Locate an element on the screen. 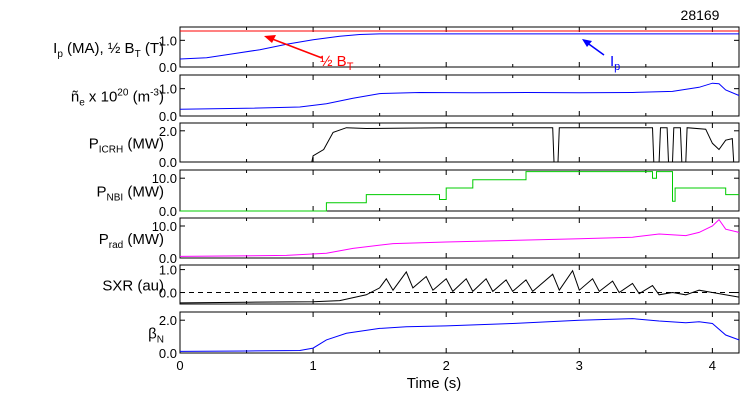 Image resolution: width=747 pixels, height=409 pixels. x-tick-label: 4 is located at coordinates (712, 365).